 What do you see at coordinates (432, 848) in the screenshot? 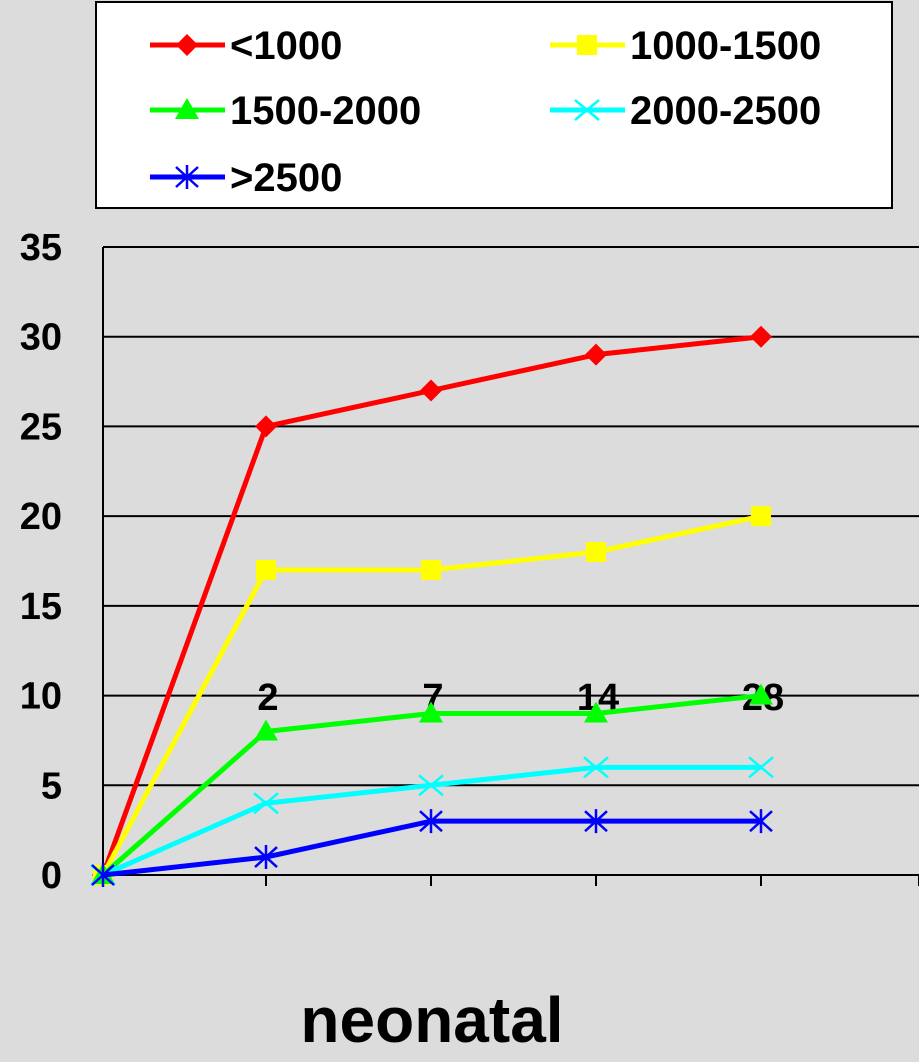
I see `series->2500` at bounding box center [432, 848].